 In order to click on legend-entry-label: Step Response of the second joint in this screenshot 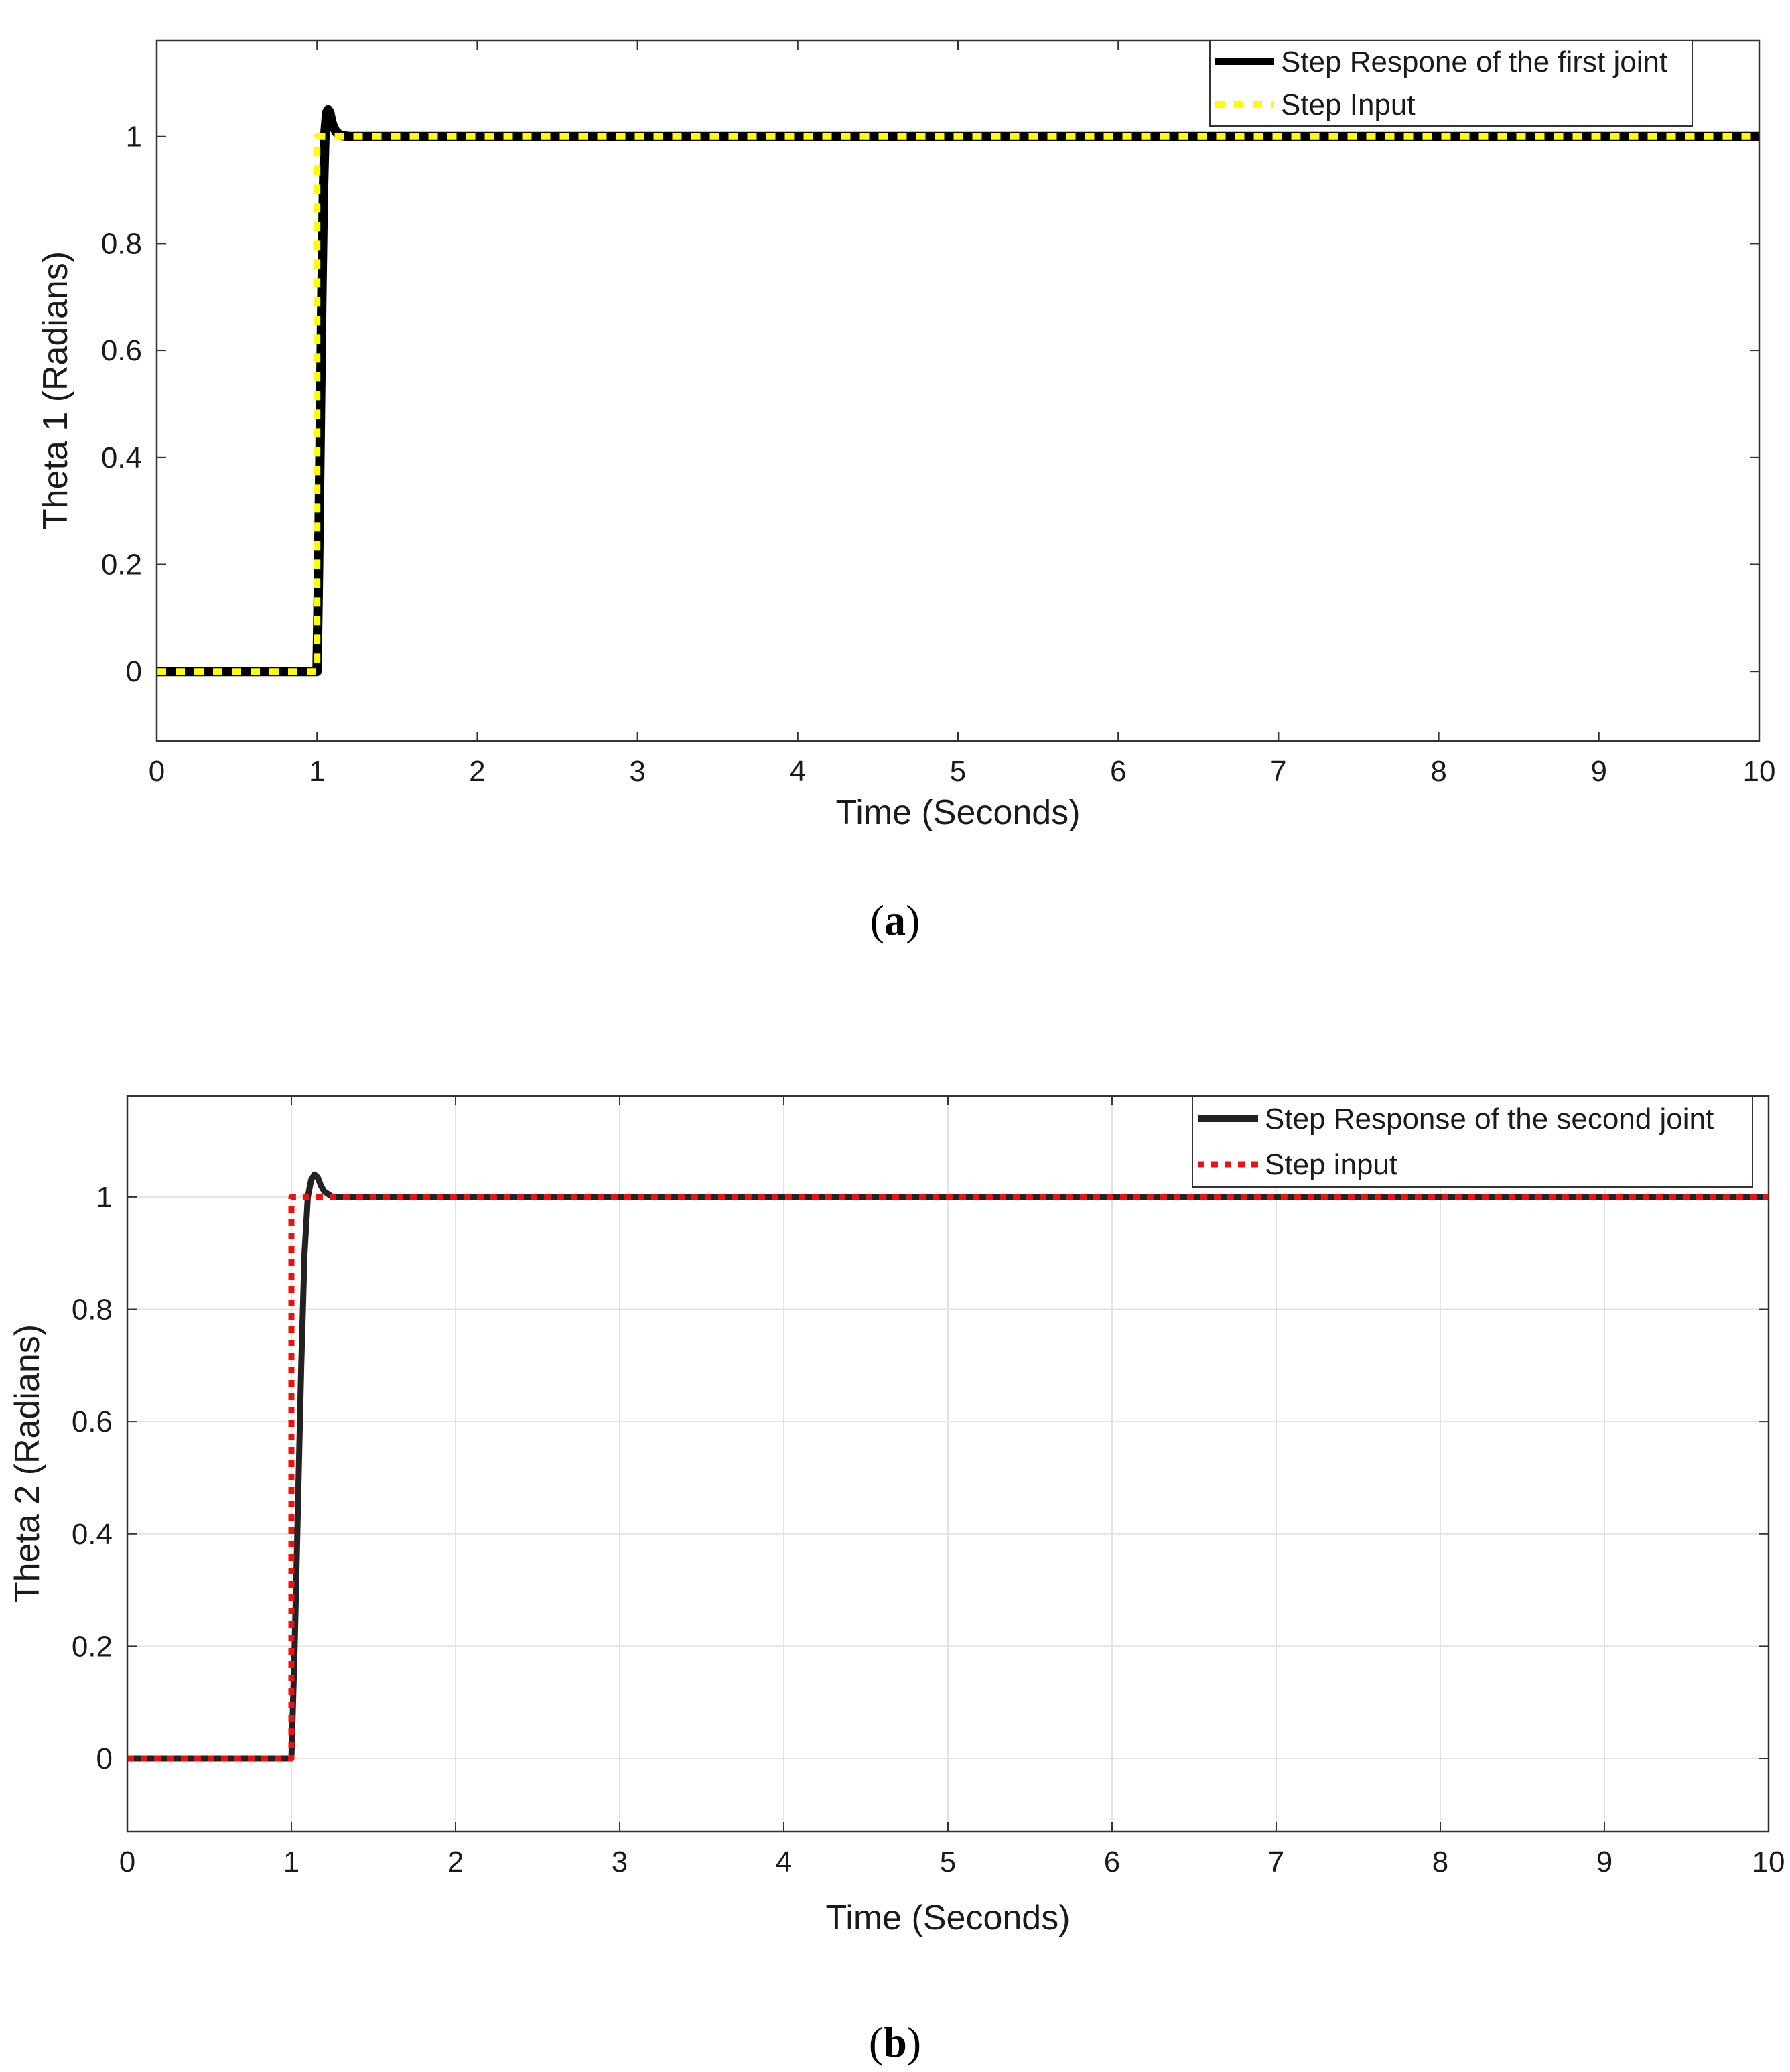, I will do `click(1489, 1119)`.